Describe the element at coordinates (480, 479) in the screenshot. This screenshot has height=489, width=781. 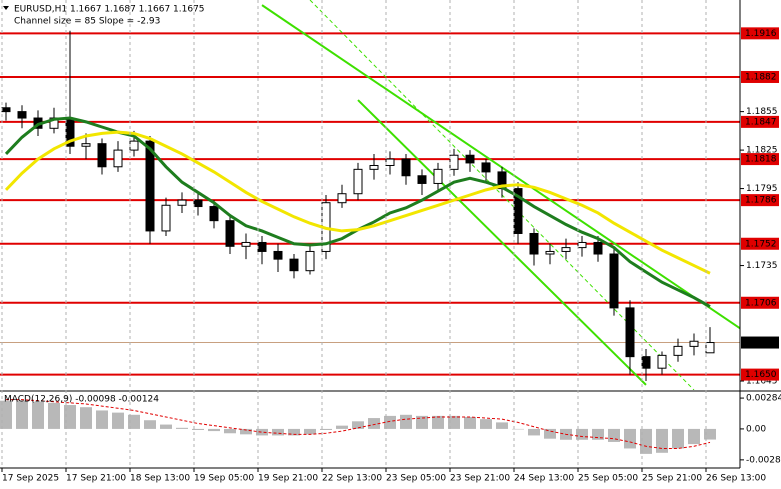
I see `x-tick-label: 23 Sep 21:00` at that location.